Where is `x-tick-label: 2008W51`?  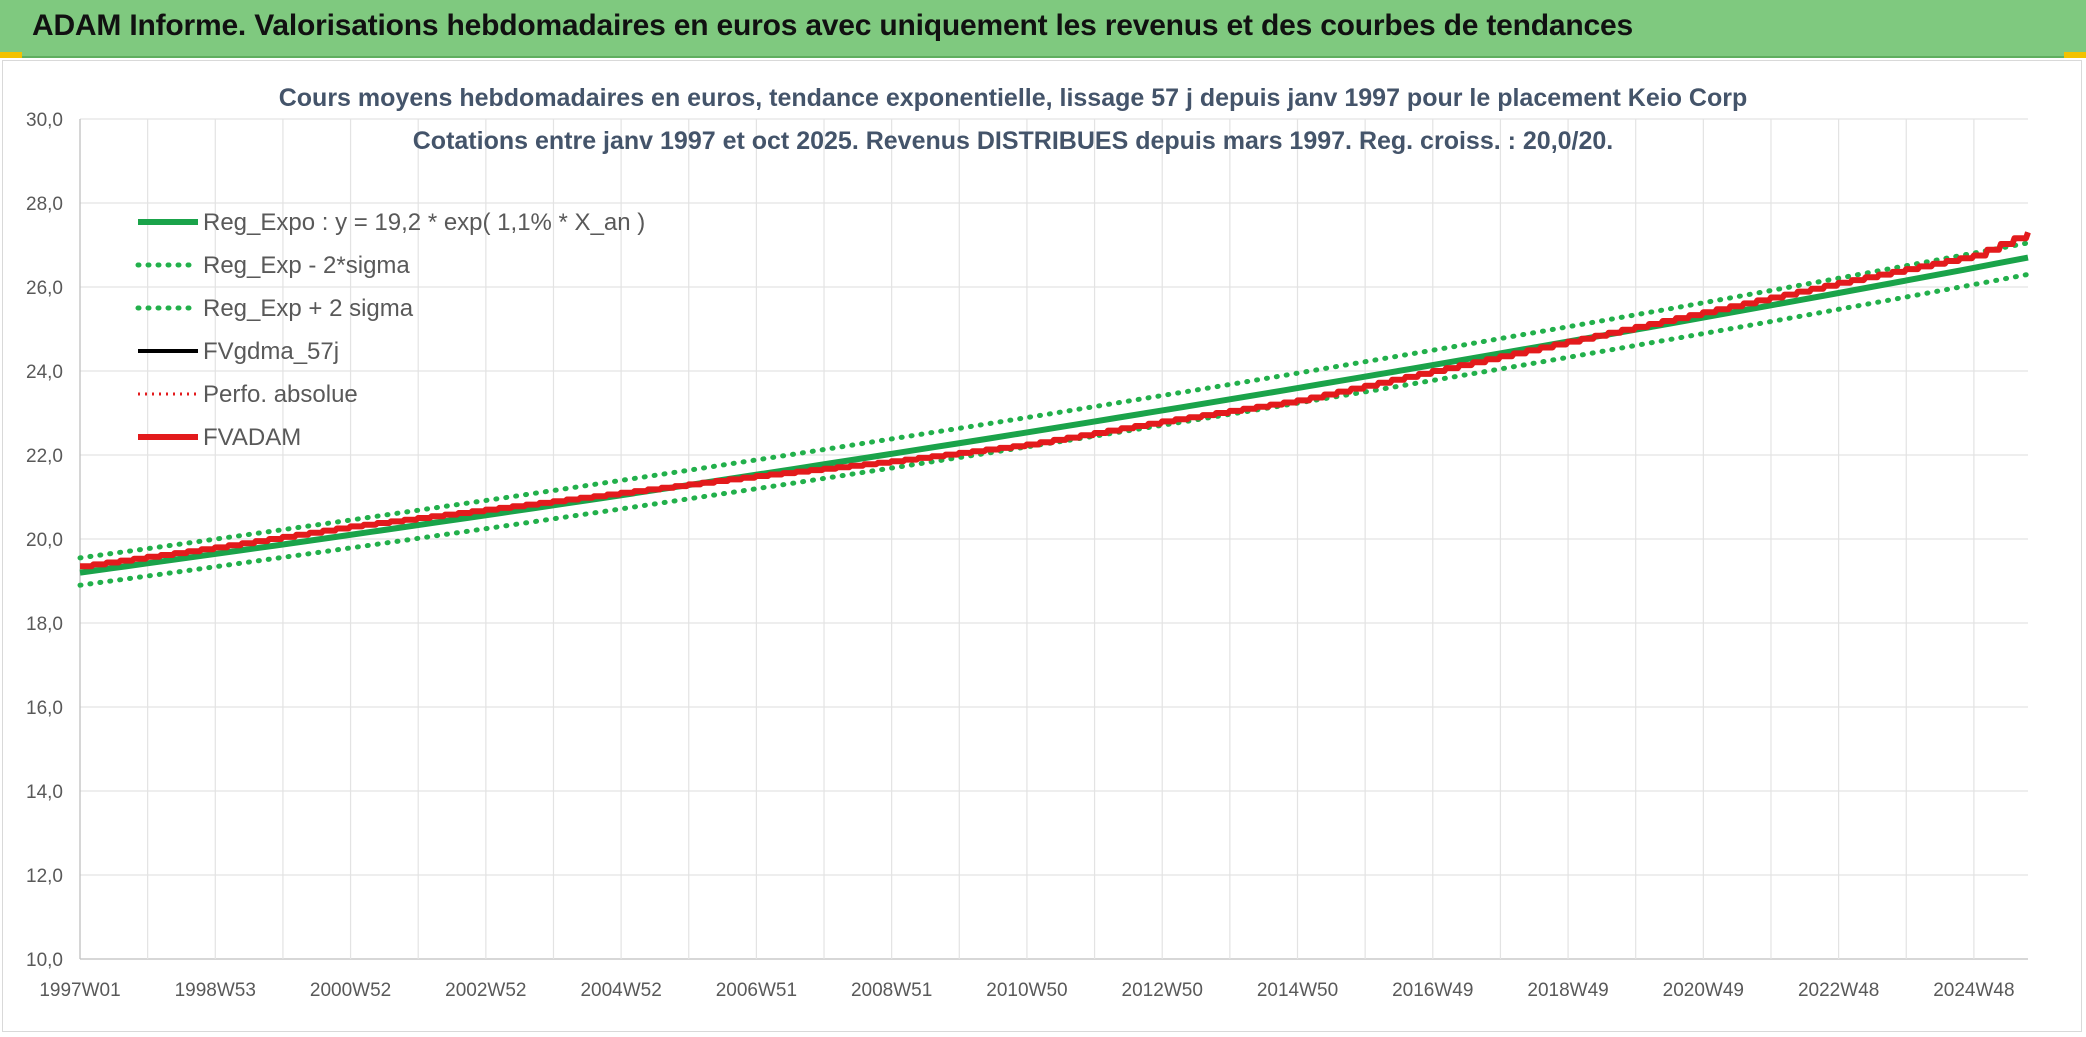 x-tick-label: 2008W51 is located at coordinates (891, 990).